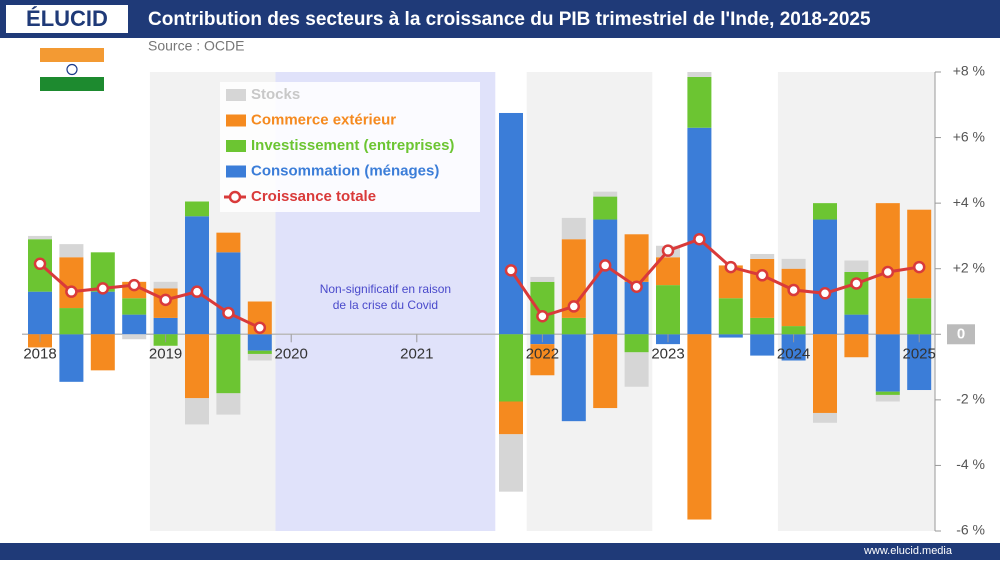 Image resolution: width=1000 pixels, height=565 pixels. Describe the element at coordinates (196, 46) in the screenshot. I see `source: Source : OCDE` at that location.